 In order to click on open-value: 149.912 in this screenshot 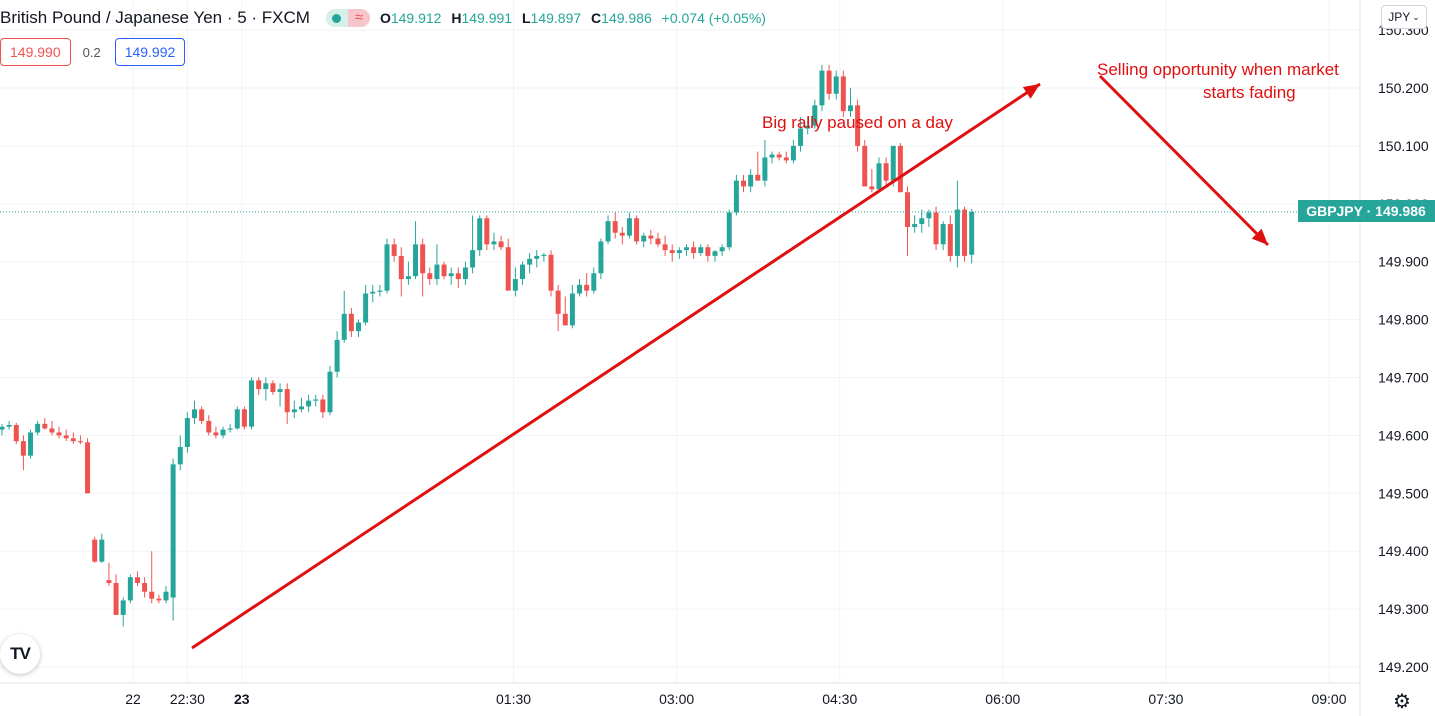, I will do `click(416, 18)`.